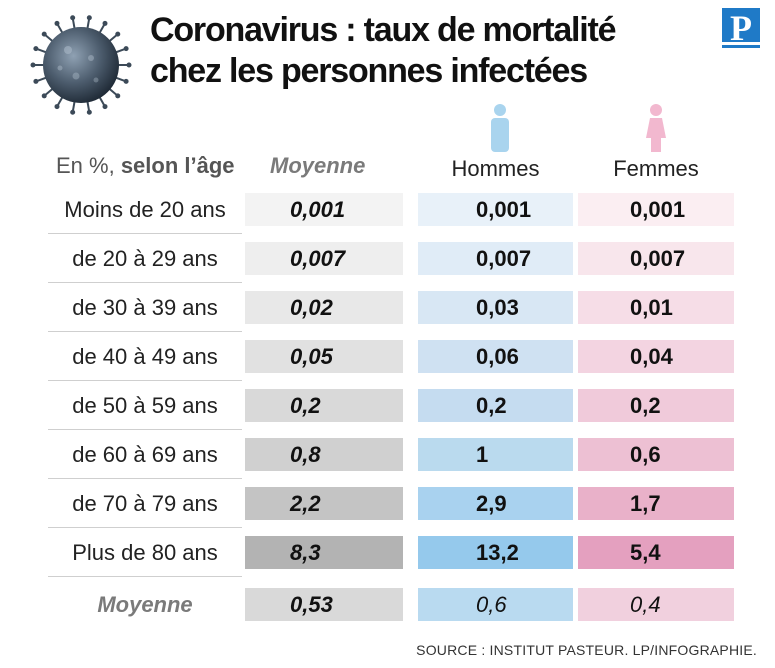  I want to click on title-line-2: chez les personnes infectées, so click(369, 71).